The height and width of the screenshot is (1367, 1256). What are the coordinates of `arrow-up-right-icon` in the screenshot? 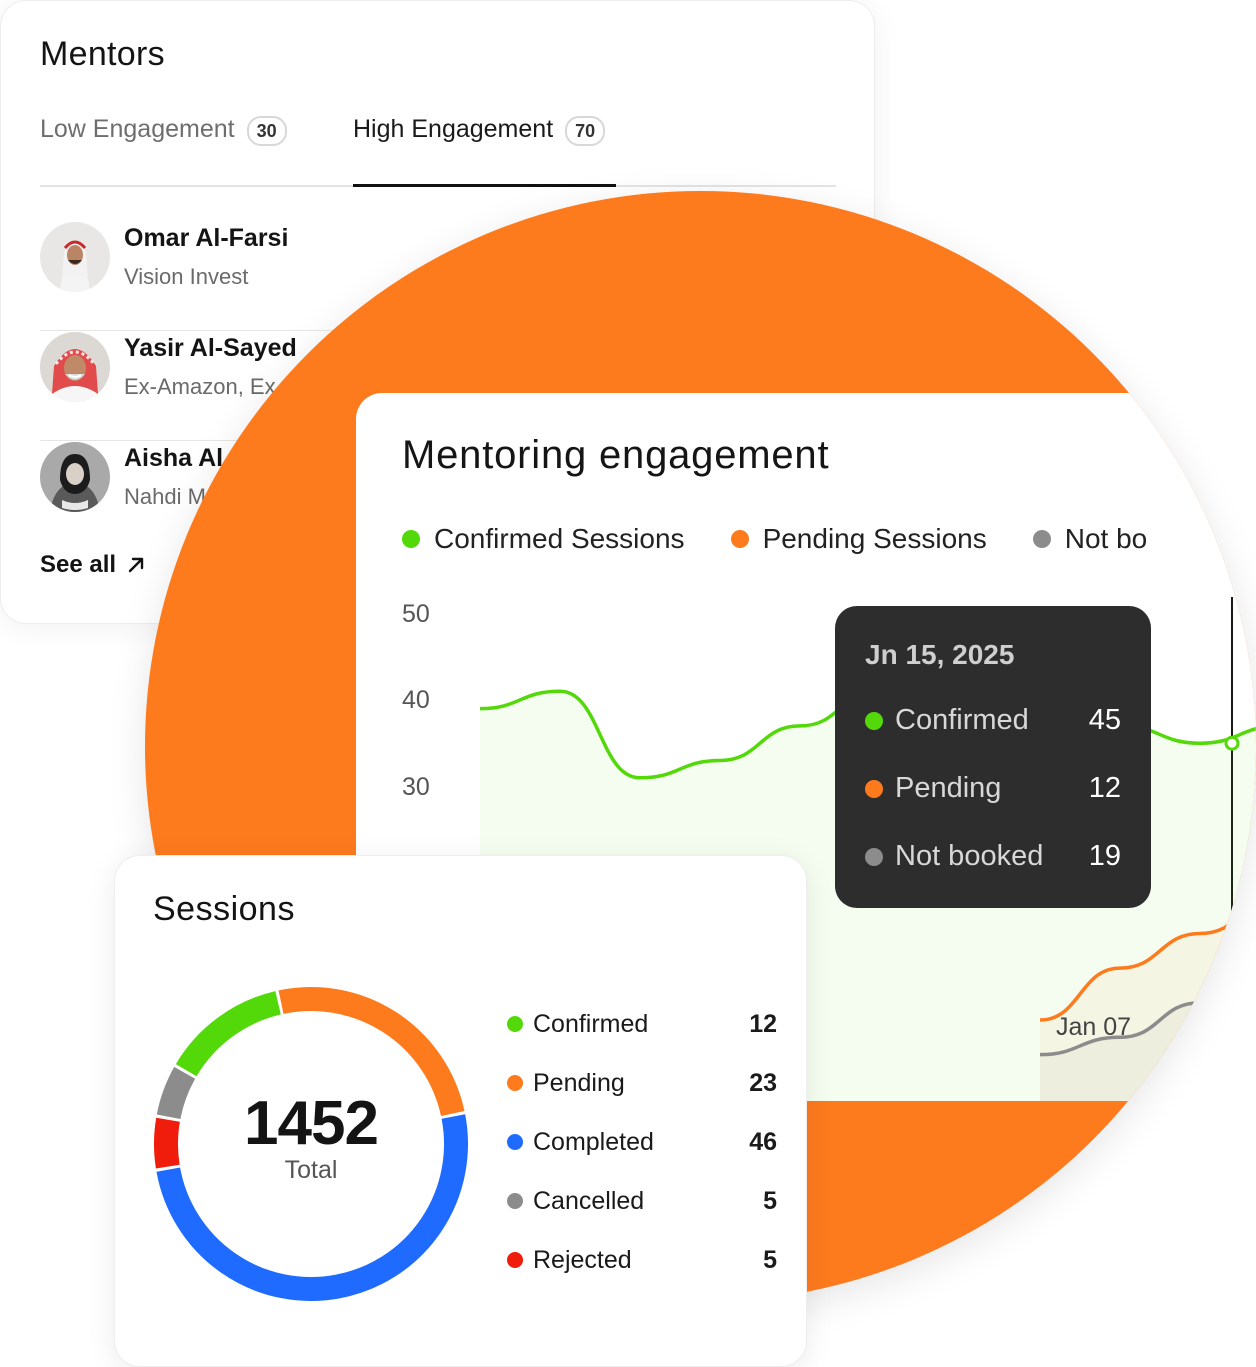 It's located at (136, 565).